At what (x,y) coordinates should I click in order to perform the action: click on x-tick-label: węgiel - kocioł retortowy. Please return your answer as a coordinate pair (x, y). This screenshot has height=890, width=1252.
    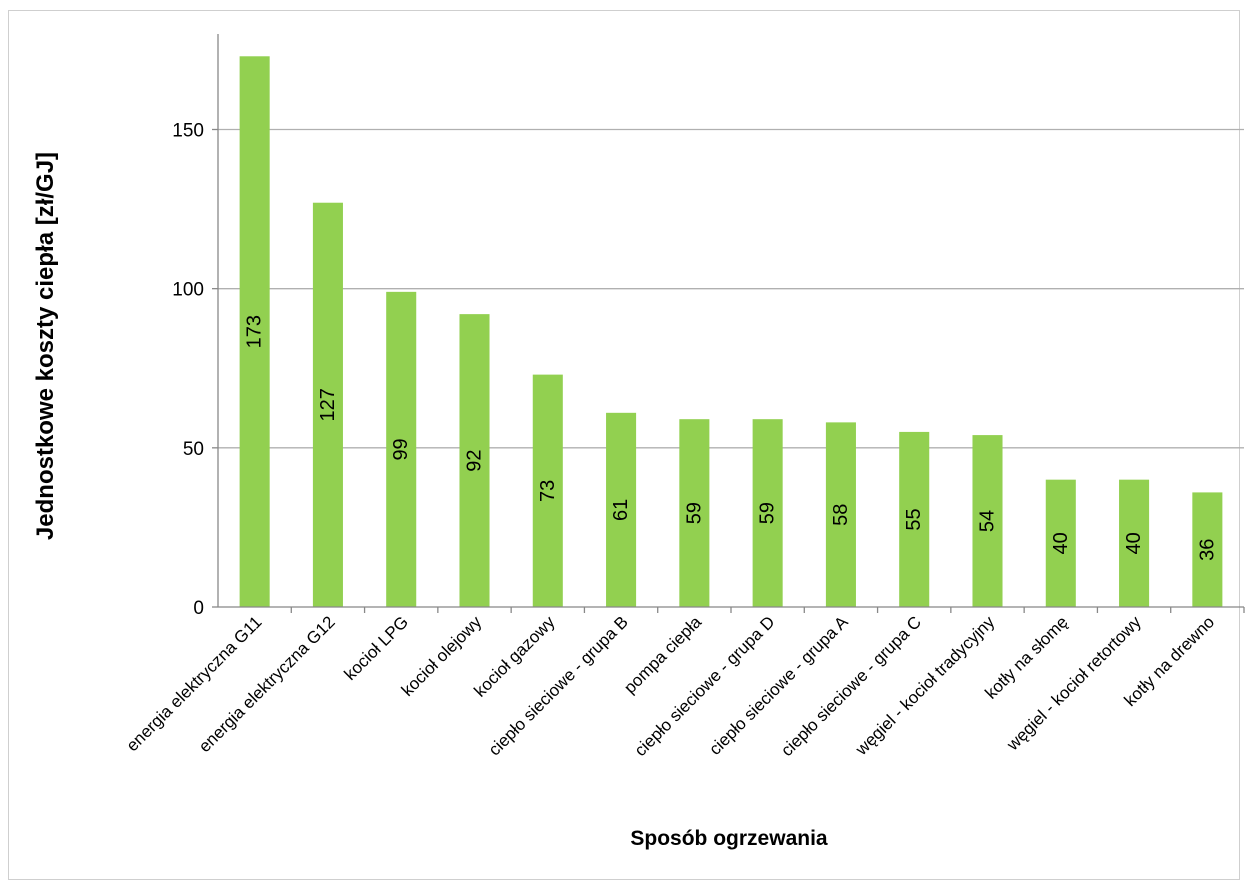
    Looking at the image, I should click on (1073, 683).